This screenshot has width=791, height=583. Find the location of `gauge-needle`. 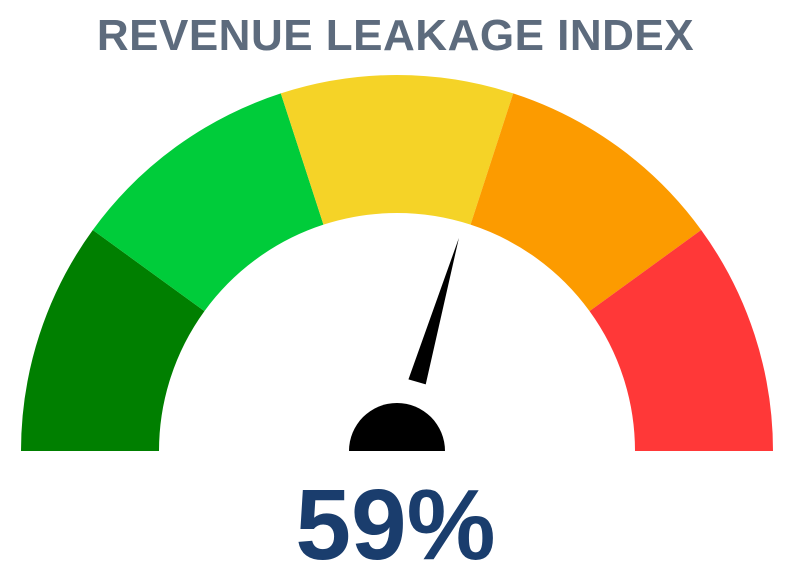

gauge-needle is located at coordinates (433, 311).